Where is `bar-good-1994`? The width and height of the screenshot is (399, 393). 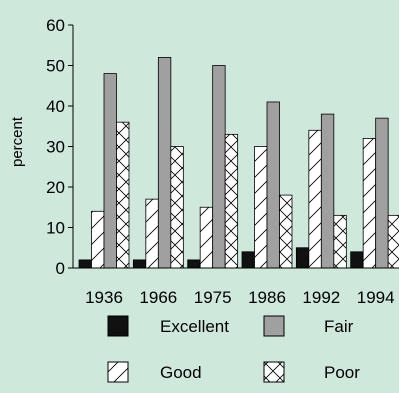
bar-good-1994 is located at coordinates (369, 203).